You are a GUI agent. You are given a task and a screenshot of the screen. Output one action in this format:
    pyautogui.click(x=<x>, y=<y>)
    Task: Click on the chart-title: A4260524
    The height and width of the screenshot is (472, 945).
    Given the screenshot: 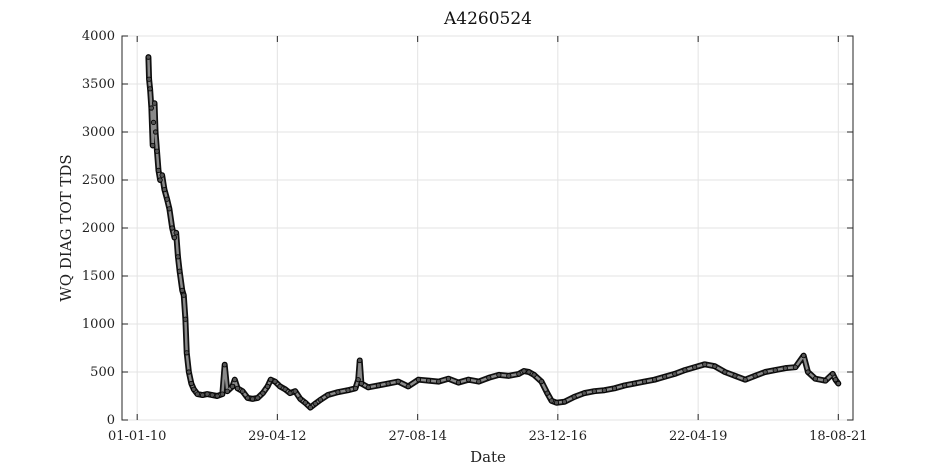 What is the action you would take?
    pyautogui.click(x=487, y=19)
    